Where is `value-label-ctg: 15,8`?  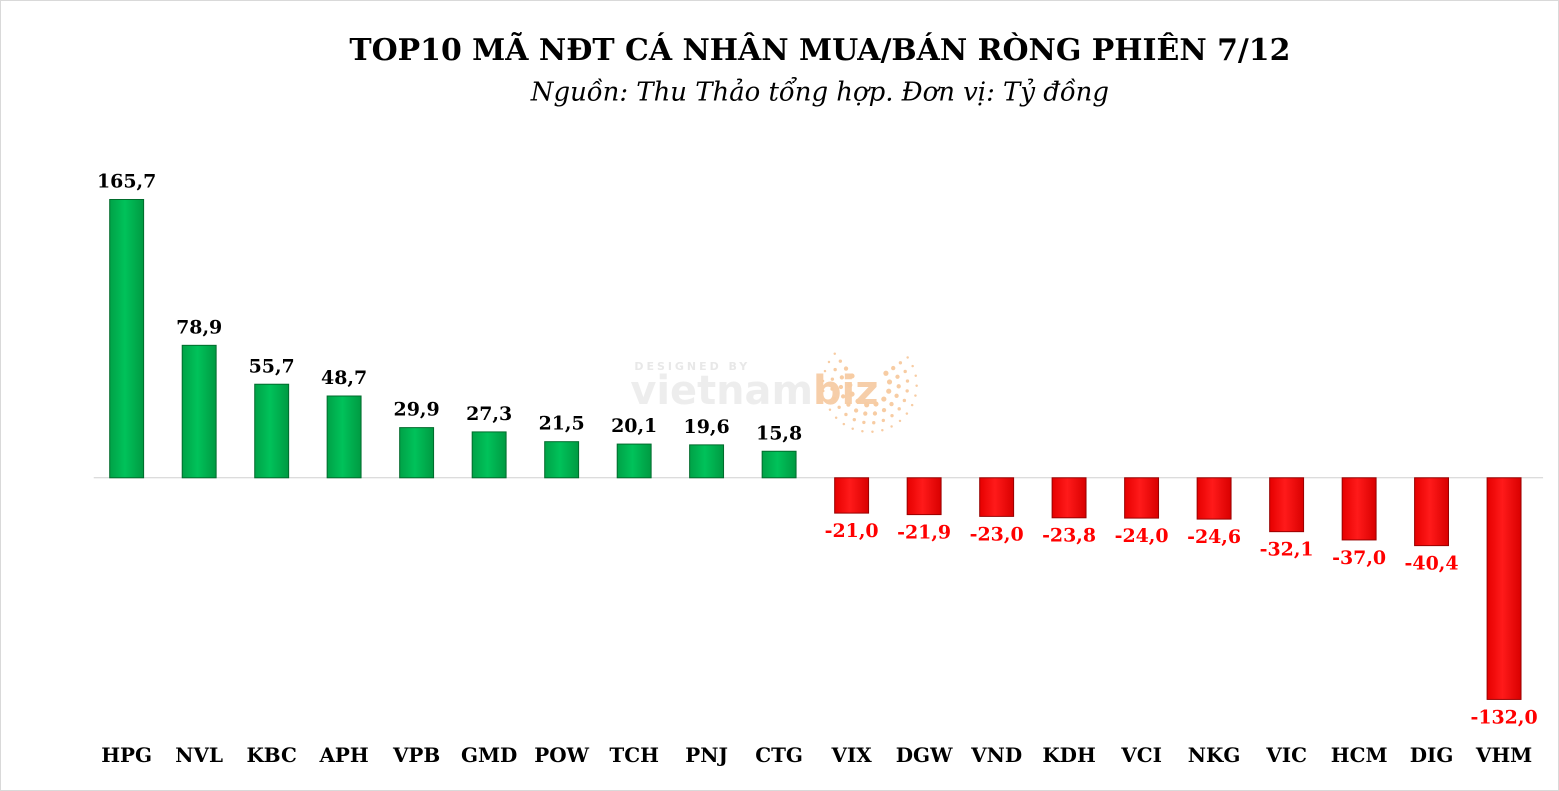 value-label-ctg: 15,8 is located at coordinates (779, 433).